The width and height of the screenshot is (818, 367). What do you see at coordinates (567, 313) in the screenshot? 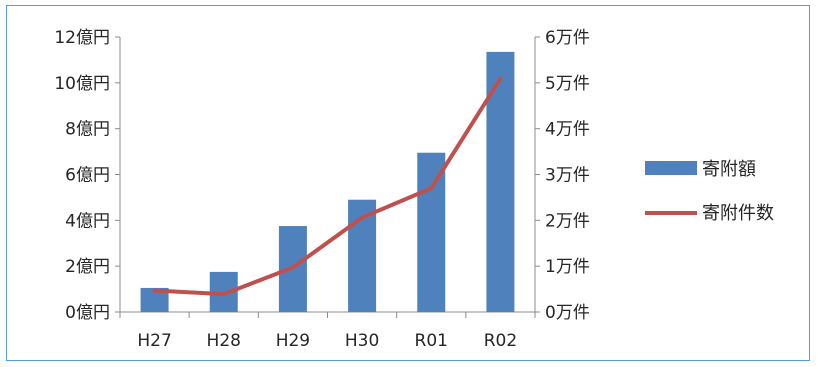
I see `right-axis-tick-label: 0万件` at bounding box center [567, 313].